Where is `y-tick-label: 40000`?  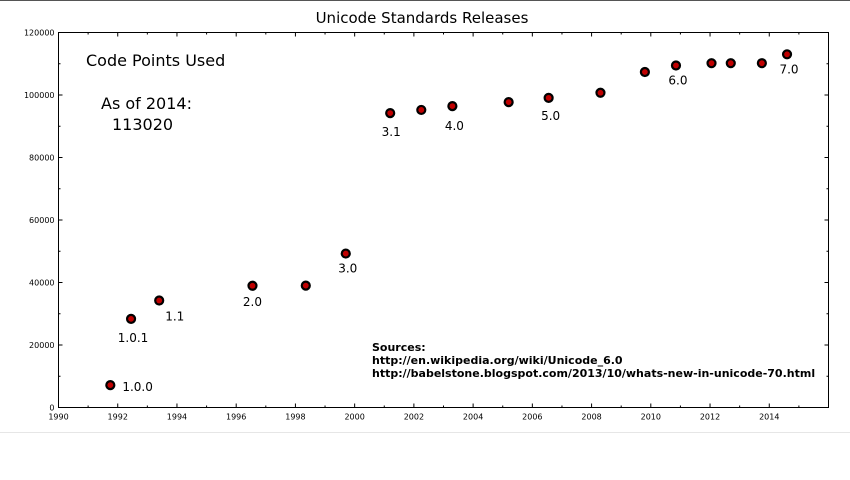
y-tick-label: 40000 is located at coordinates (41, 283).